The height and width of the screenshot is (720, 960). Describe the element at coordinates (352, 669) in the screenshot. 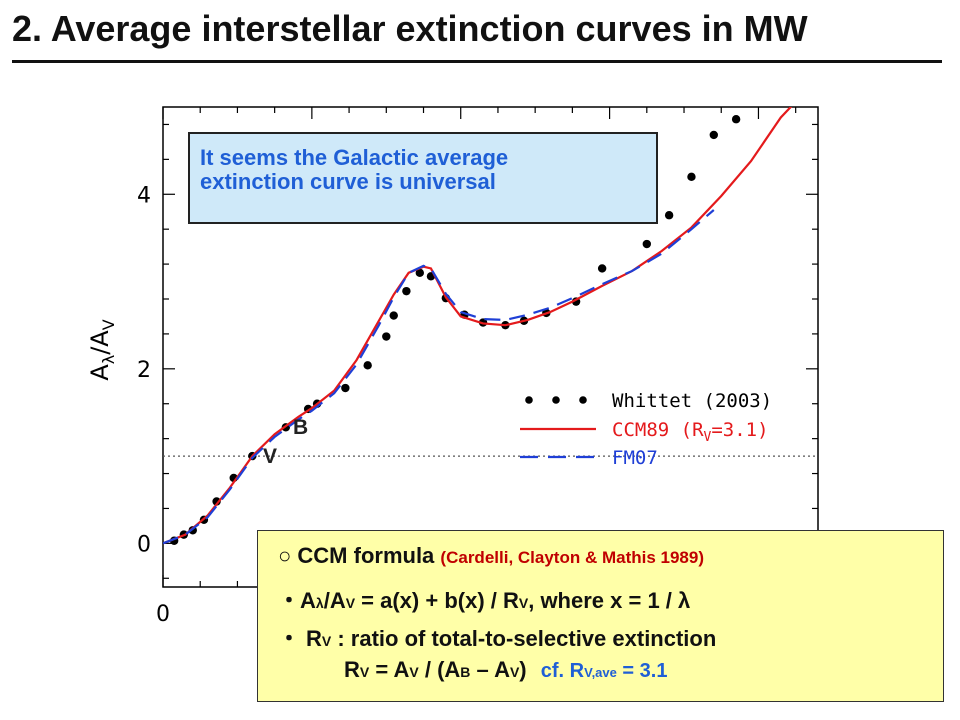

I see `rv-r-symbol: R` at that location.